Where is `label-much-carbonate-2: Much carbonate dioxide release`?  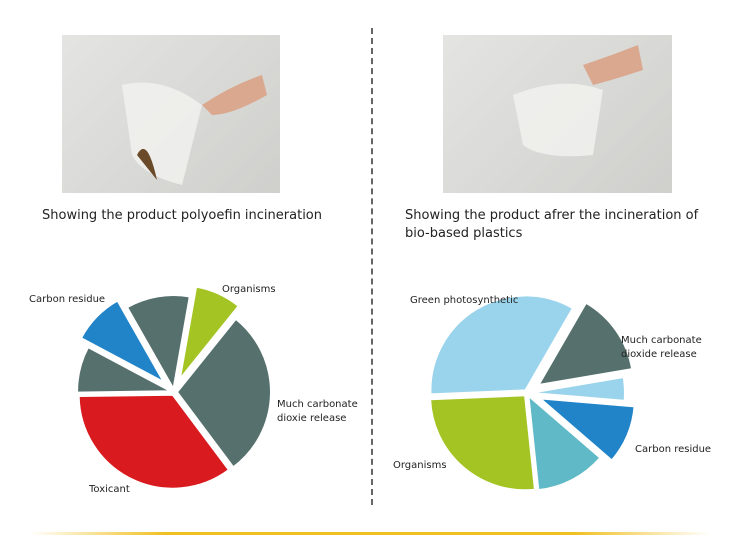
label-much-carbonate-2: Much carbonate dioxide release is located at coordinates (661, 347).